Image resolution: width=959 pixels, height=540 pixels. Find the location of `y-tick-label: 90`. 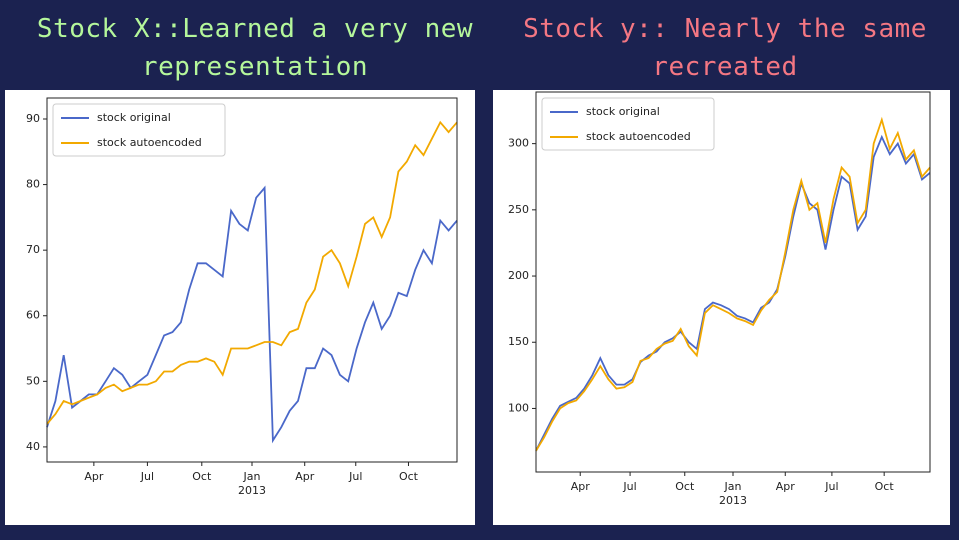

y-tick-label: 90 is located at coordinates (33, 118).